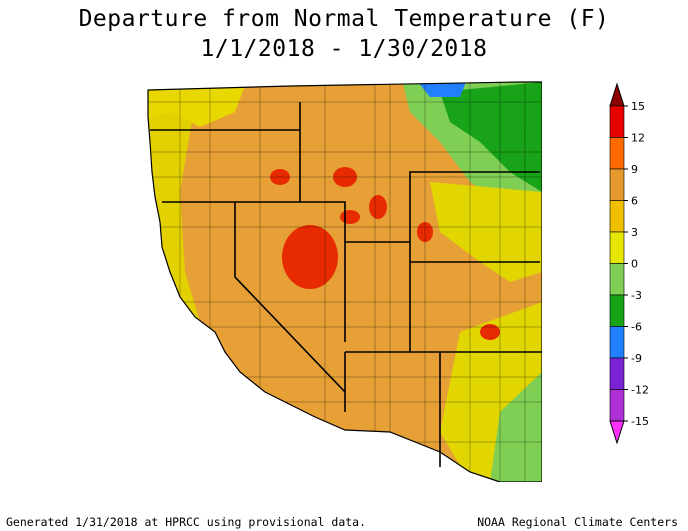  I want to click on source-credit: NOAA Regional Climate Centers, so click(577, 522).